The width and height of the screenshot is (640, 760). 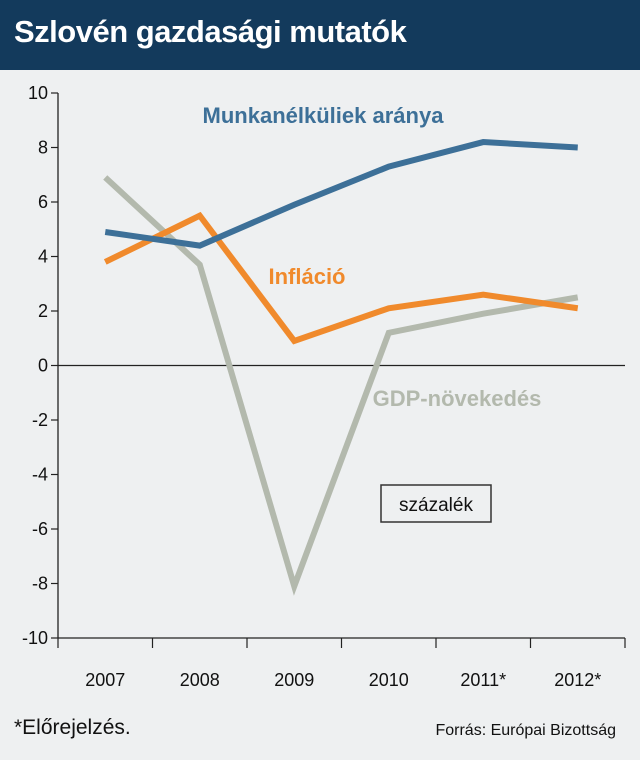 What do you see at coordinates (210, 31) in the screenshot?
I see `chart-title: Szlovén gazdasági mutatók` at bounding box center [210, 31].